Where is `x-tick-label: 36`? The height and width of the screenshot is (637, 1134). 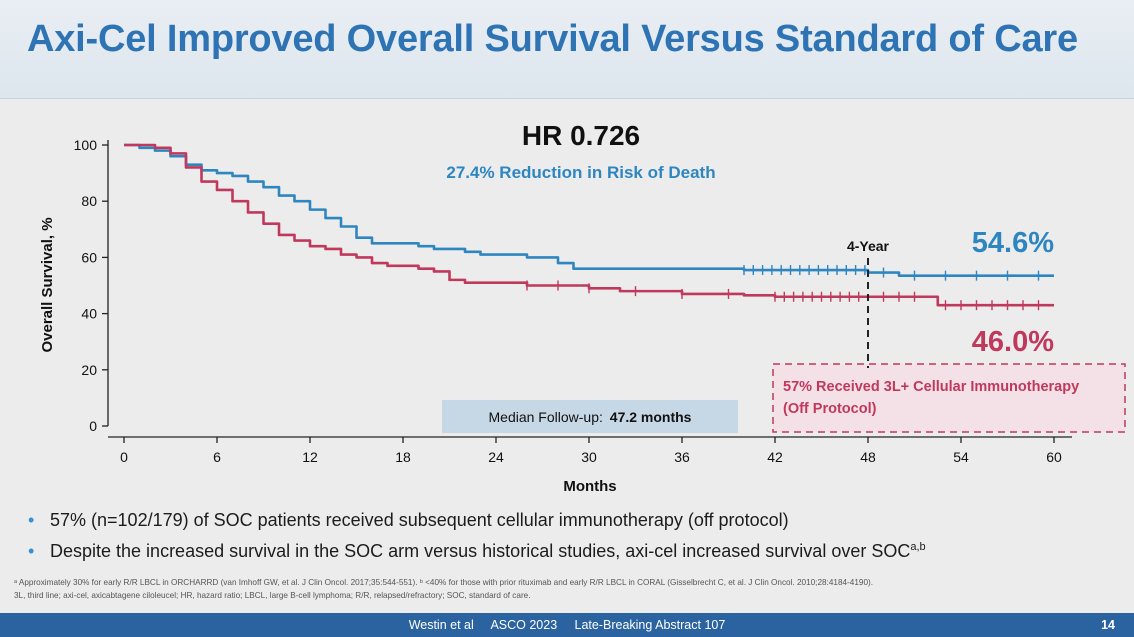
x-tick-label: 36 is located at coordinates (682, 457).